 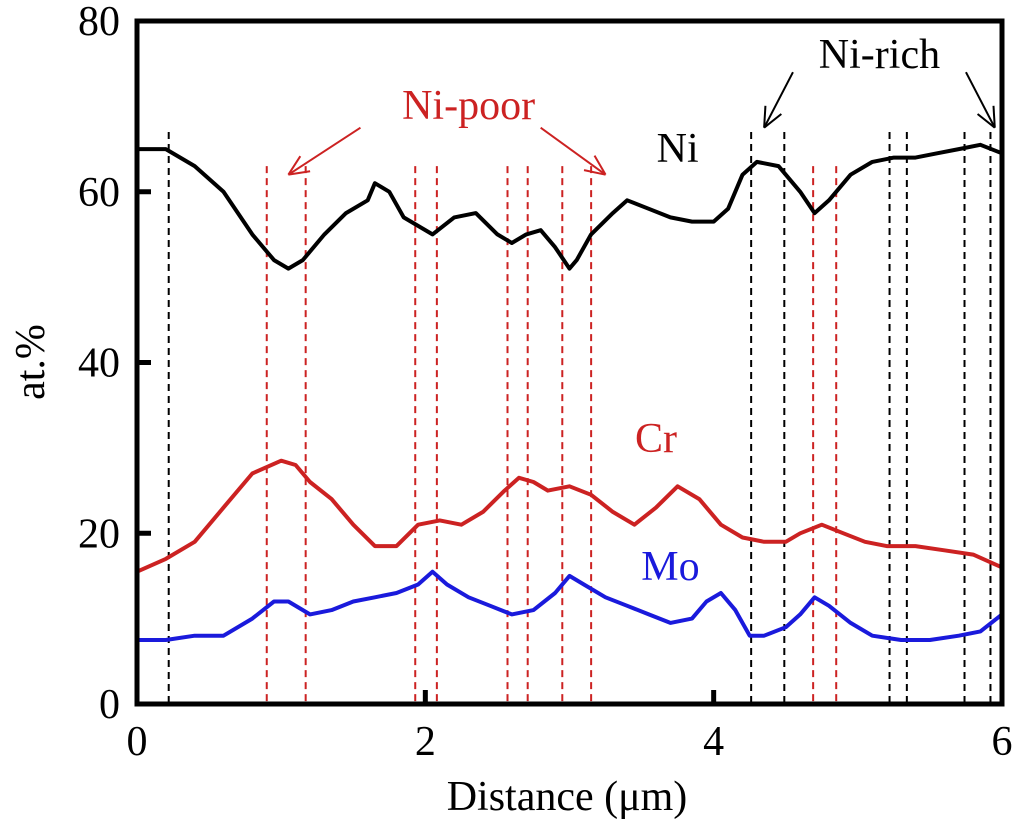 I want to click on x-axis-label: Distance (μm), so click(x=567, y=797).